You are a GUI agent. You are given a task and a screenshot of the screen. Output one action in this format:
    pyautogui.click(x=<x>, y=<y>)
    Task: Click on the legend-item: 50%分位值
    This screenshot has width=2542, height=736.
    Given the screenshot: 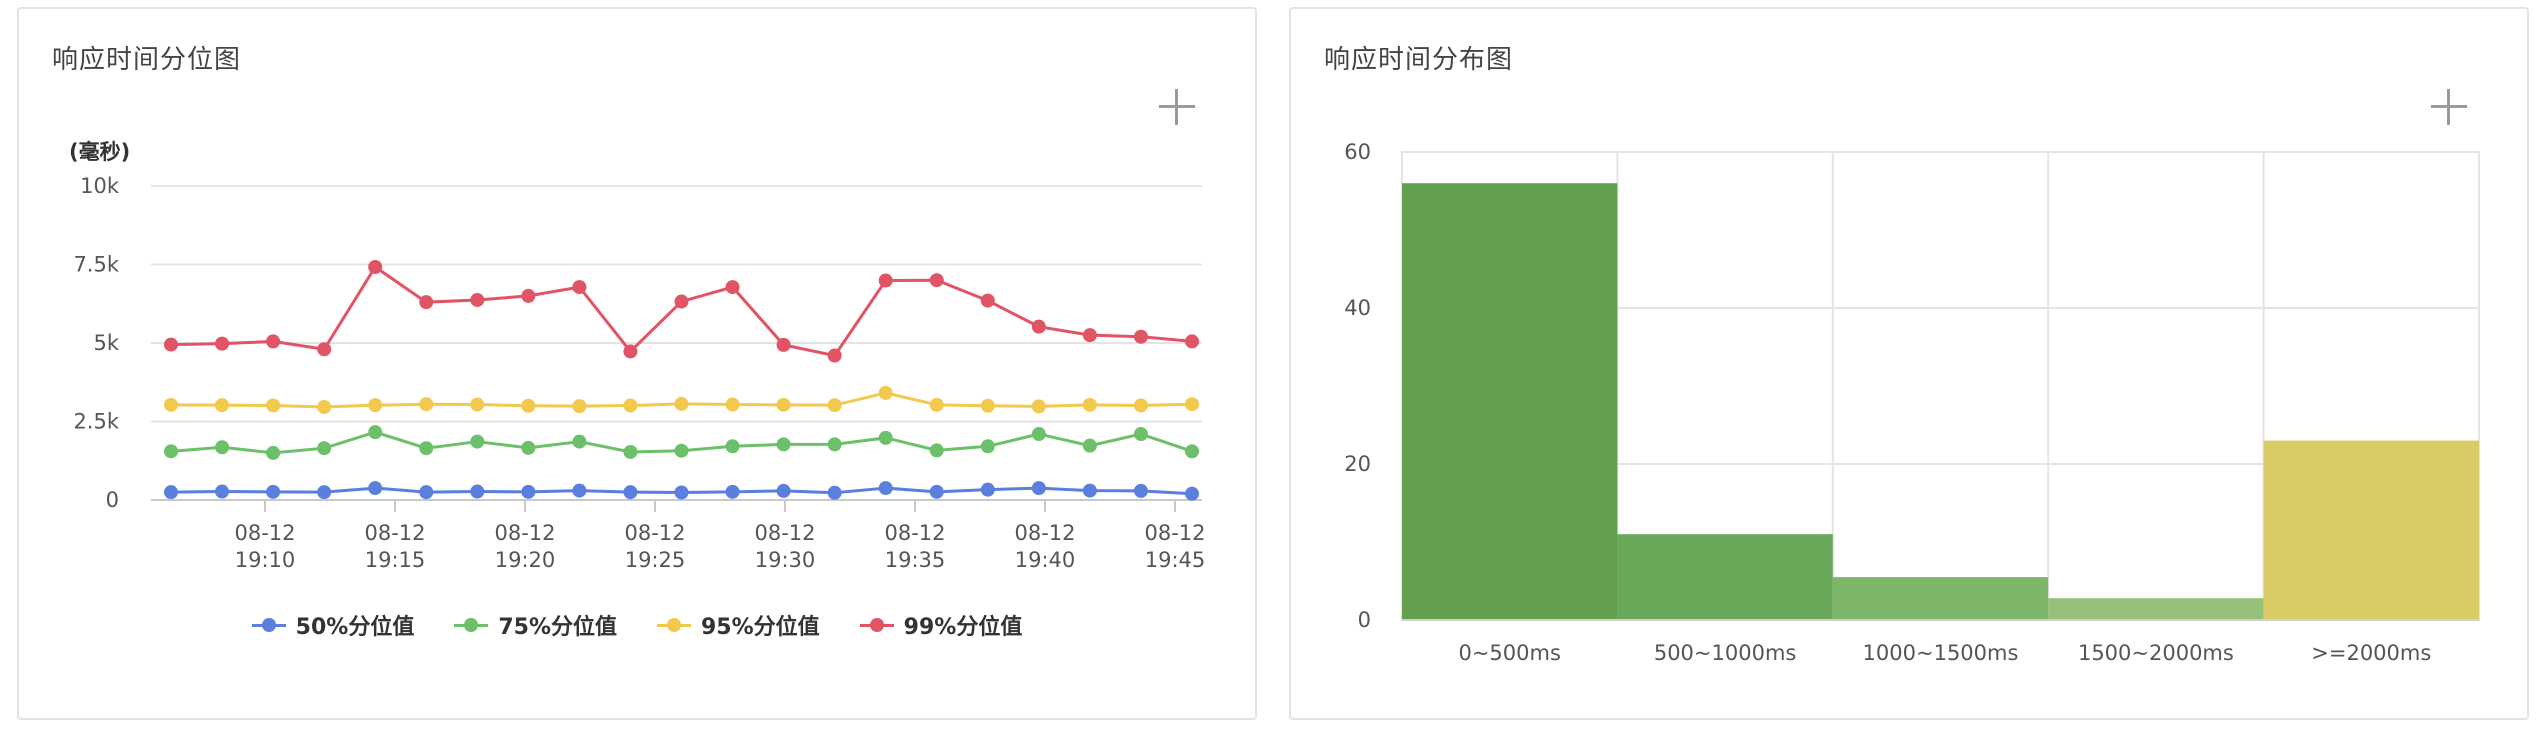 What is the action you would take?
    pyautogui.click(x=333, y=625)
    